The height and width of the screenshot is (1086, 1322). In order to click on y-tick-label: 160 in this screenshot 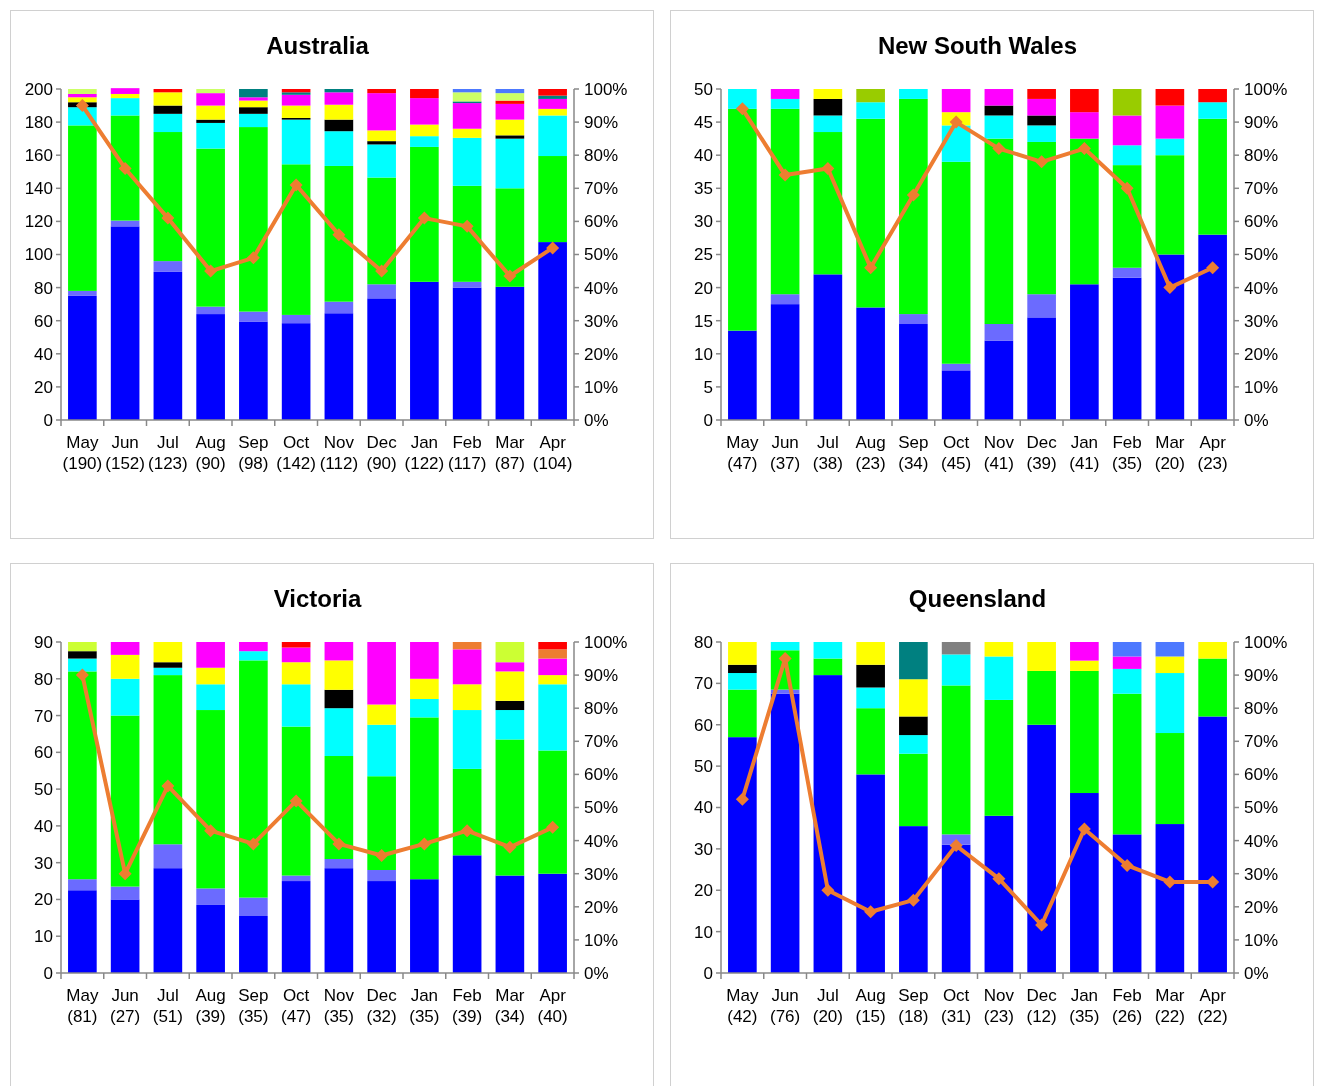, I will do `click(38, 156)`.